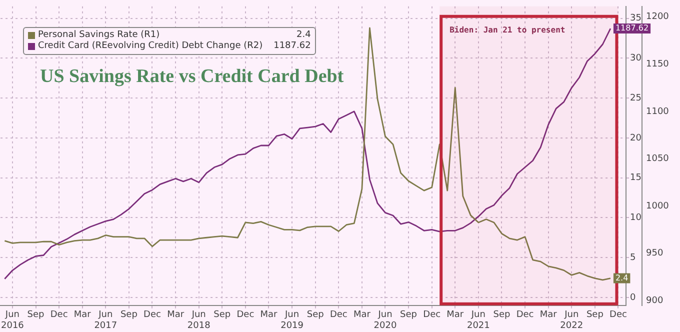 The image size is (680, 332). Describe the element at coordinates (655, 301) in the screenshot. I see `y2-tick-label: 900` at that location.